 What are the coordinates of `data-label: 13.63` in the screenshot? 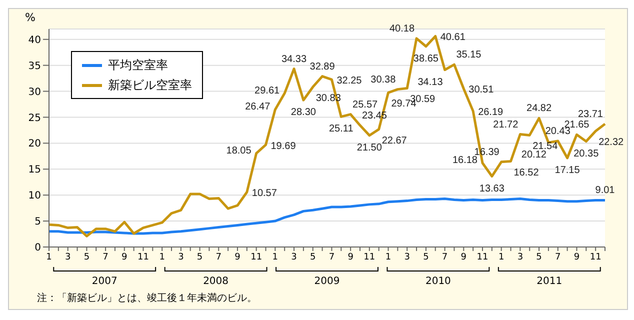 It's located at (492, 188).